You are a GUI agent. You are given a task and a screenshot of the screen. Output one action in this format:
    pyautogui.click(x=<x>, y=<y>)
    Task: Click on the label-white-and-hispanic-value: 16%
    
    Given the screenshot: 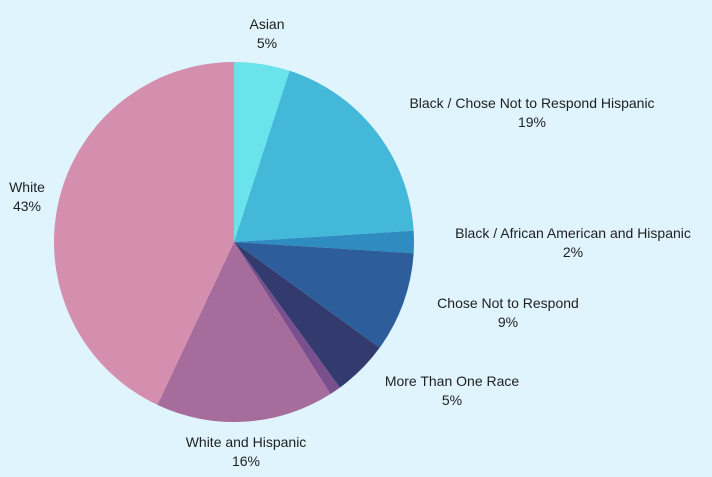 What is the action you would take?
    pyautogui.click(x=246, y=461)
    